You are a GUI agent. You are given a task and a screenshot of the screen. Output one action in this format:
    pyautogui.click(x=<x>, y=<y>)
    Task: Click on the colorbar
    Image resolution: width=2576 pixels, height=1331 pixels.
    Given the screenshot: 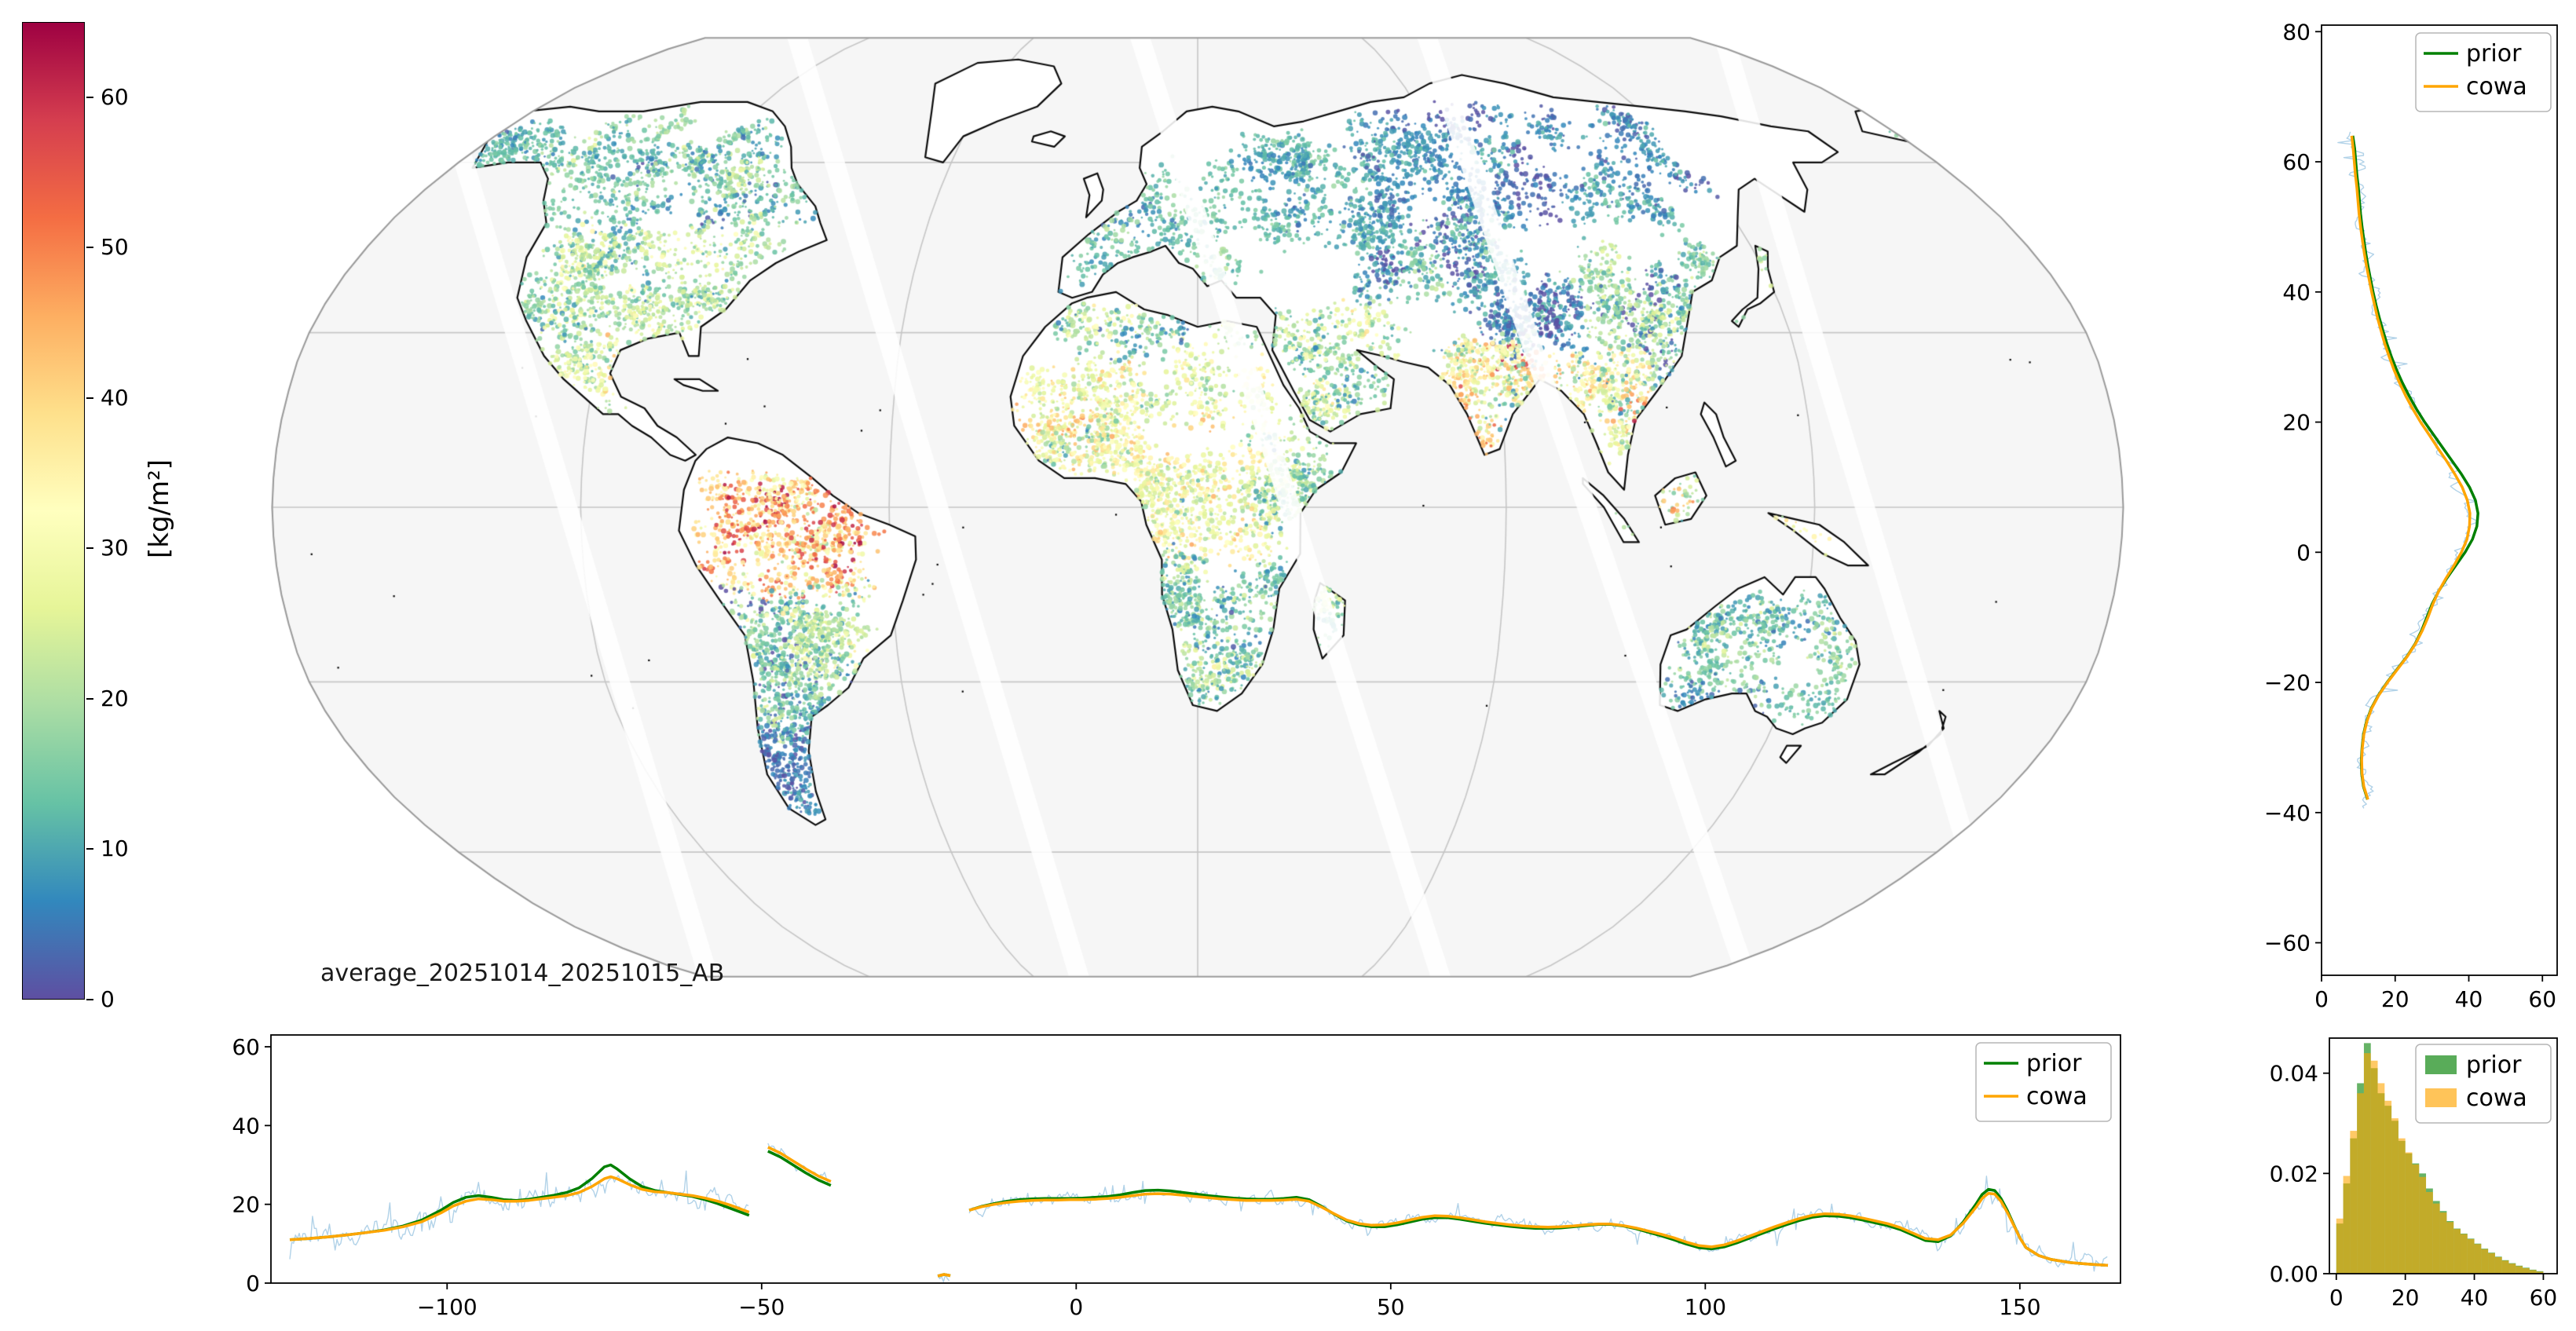 What is the action you would take?
    pyautogui.click(x=53, y=511)
    